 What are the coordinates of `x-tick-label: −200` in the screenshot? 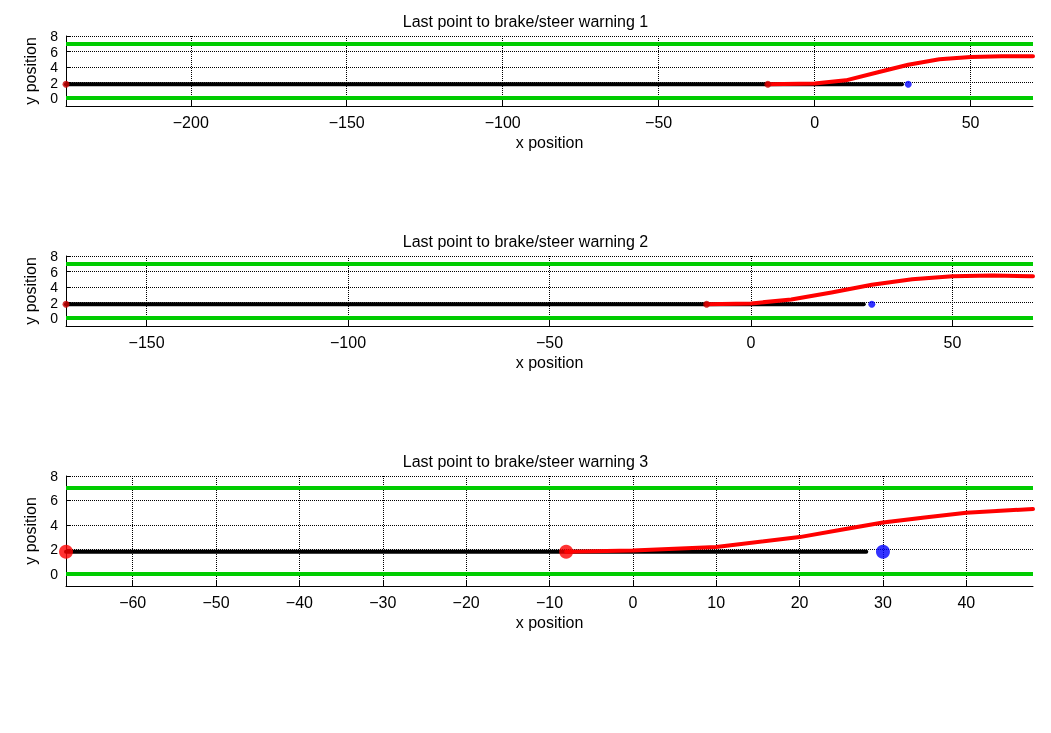 It's located at (190, 122).